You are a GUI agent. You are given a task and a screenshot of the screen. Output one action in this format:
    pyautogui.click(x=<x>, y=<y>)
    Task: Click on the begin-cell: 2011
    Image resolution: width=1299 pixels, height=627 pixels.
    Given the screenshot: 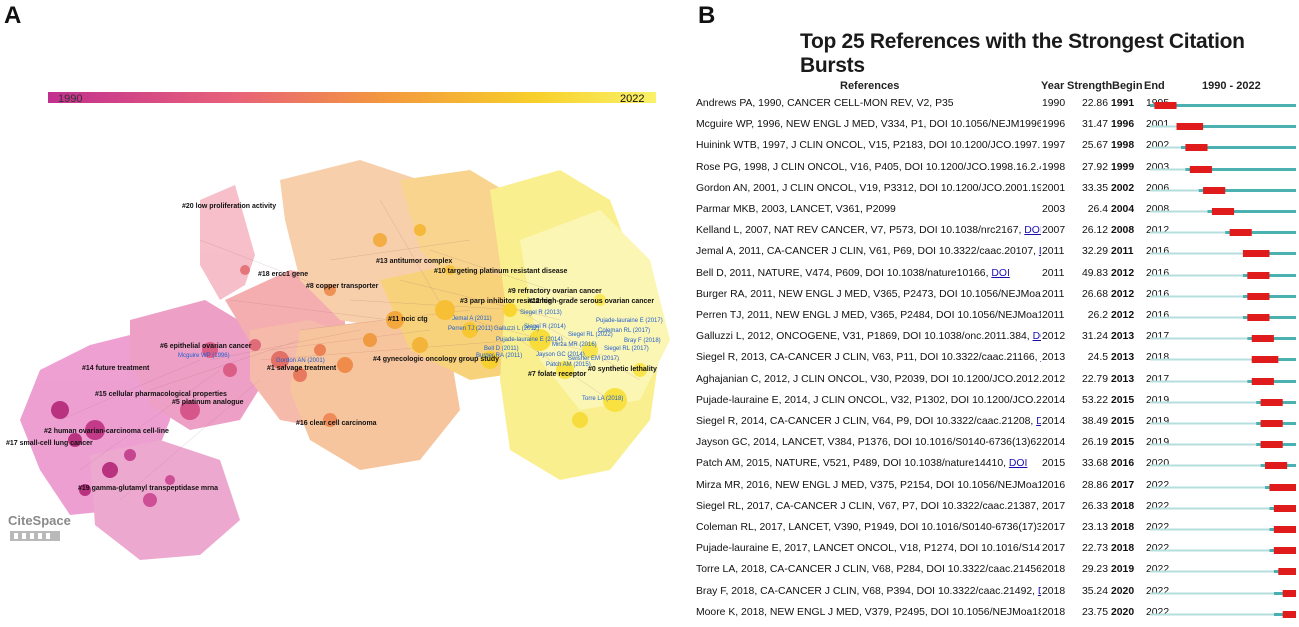 What is the action you would take?
    pyautogui.click(x=1122, y=252)
    